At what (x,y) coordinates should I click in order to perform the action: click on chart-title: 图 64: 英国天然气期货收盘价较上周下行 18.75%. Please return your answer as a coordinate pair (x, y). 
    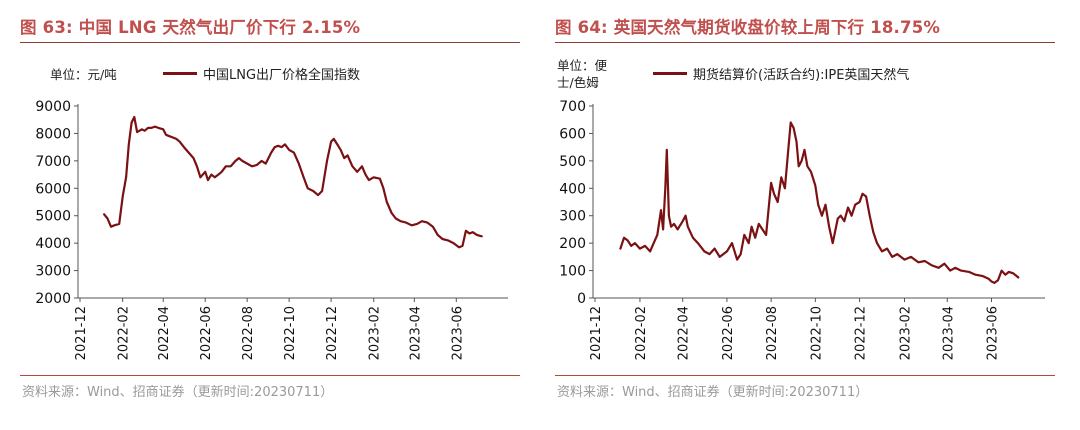
    Looking at the image, I should click on (748, 27).